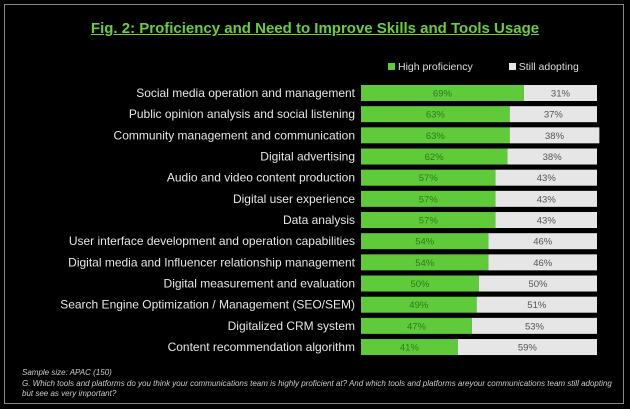 This screenshot has width=630, height=409. Describe the element at coordinates (261, 178) in the screenshot. I see `category-label: Audio and video content production` at that location.